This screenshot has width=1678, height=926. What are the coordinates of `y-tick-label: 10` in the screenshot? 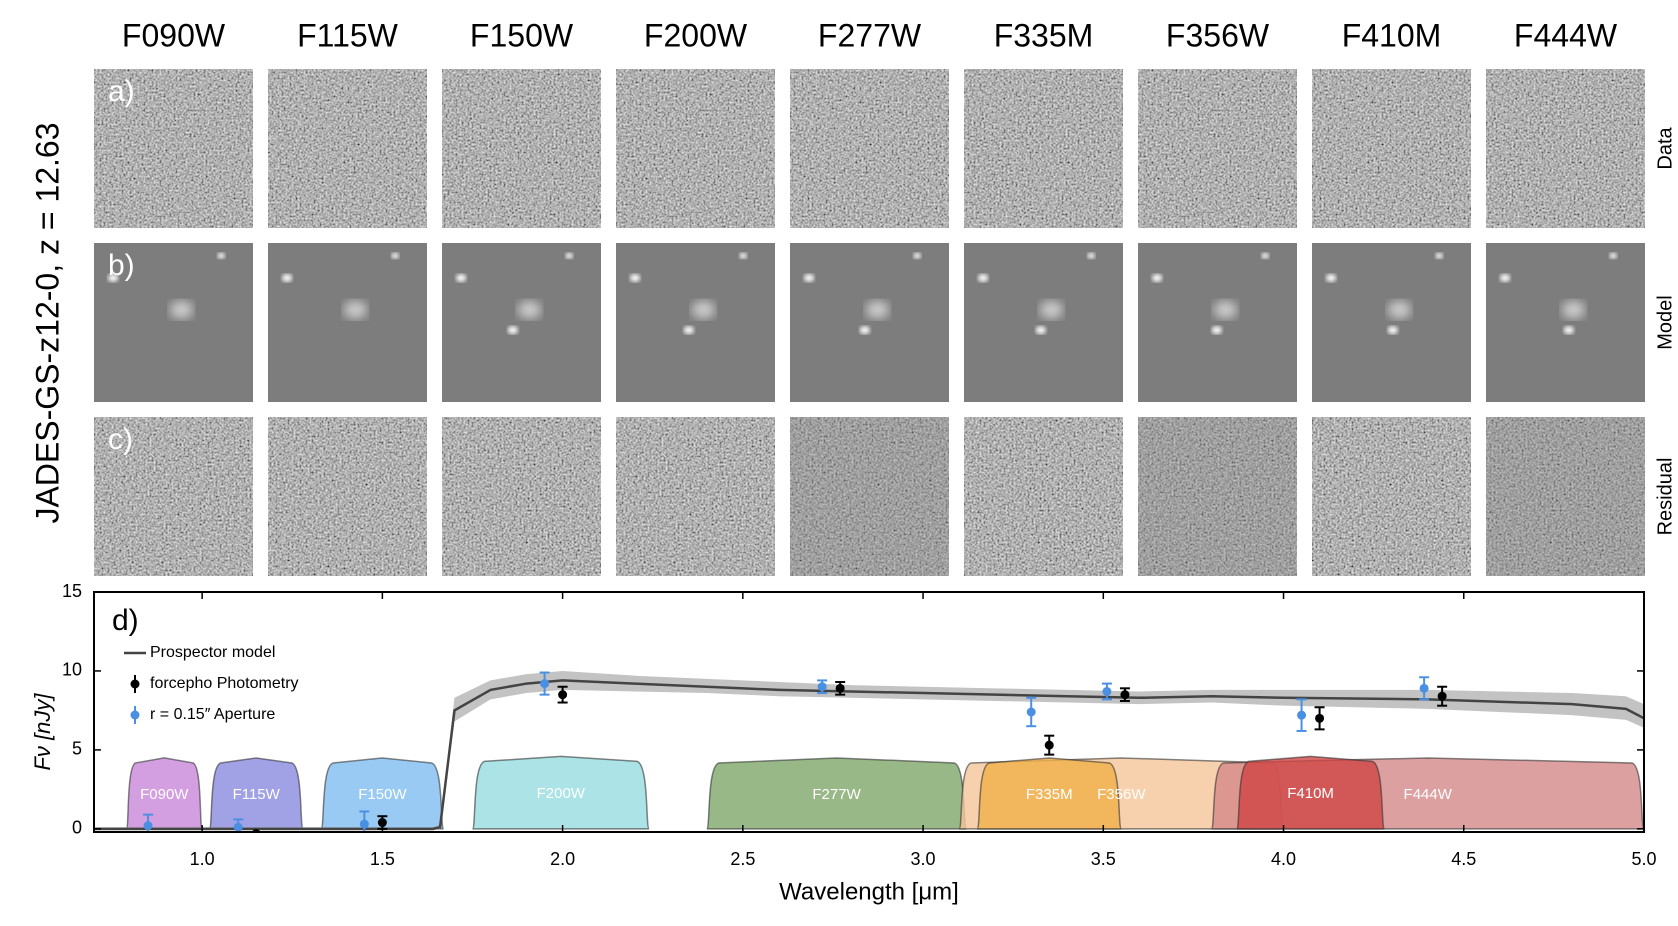 It's located at (72, 670).